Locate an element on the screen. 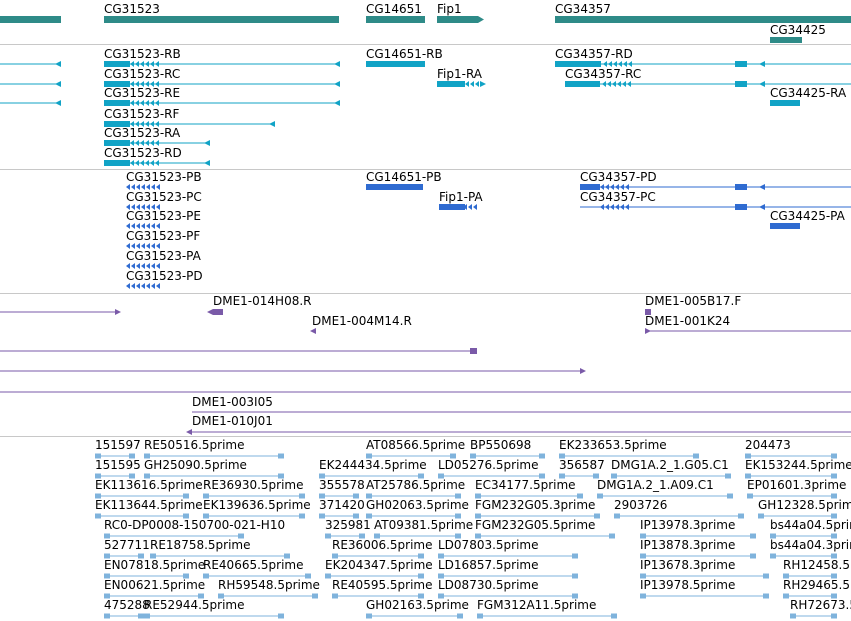  est-label: EC34177.5prime is located at coordinates (525, 485).